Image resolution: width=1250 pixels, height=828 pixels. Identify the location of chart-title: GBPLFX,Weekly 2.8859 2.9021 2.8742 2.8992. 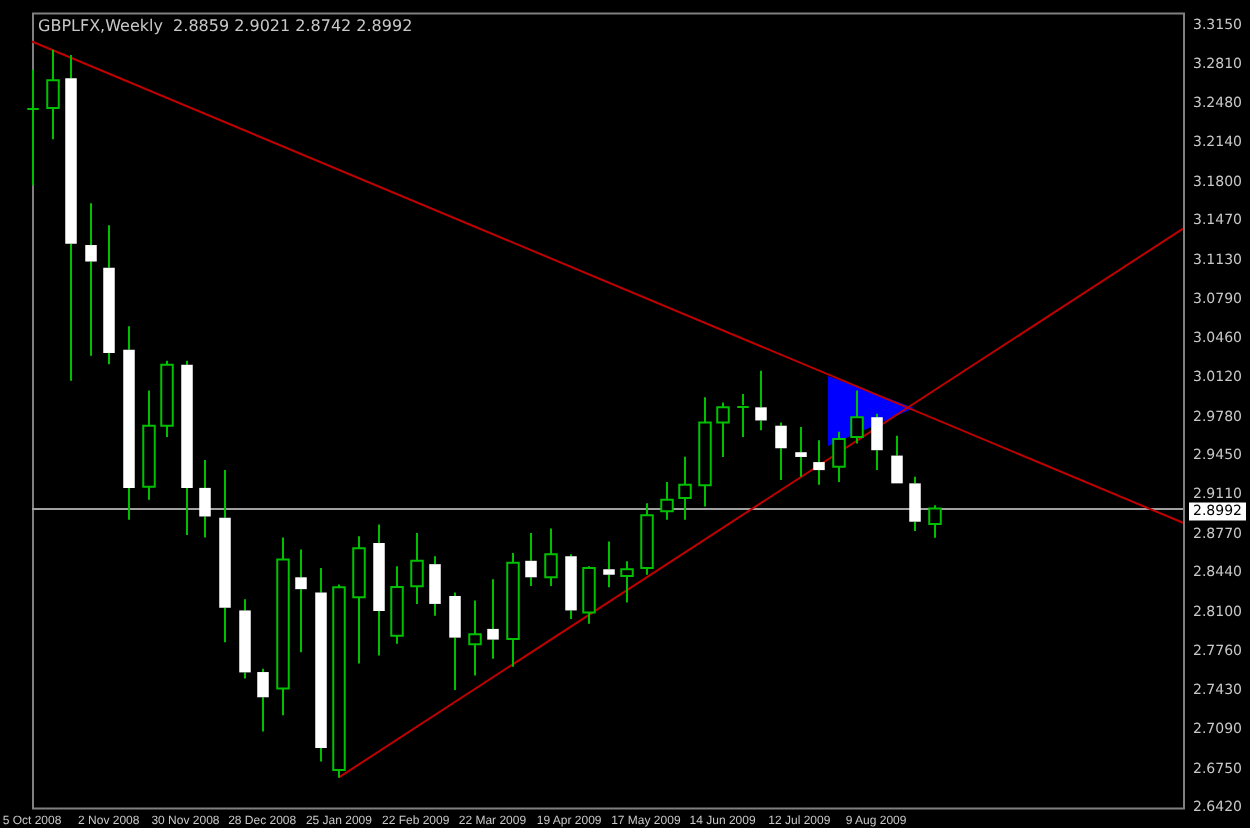
(225, 25).